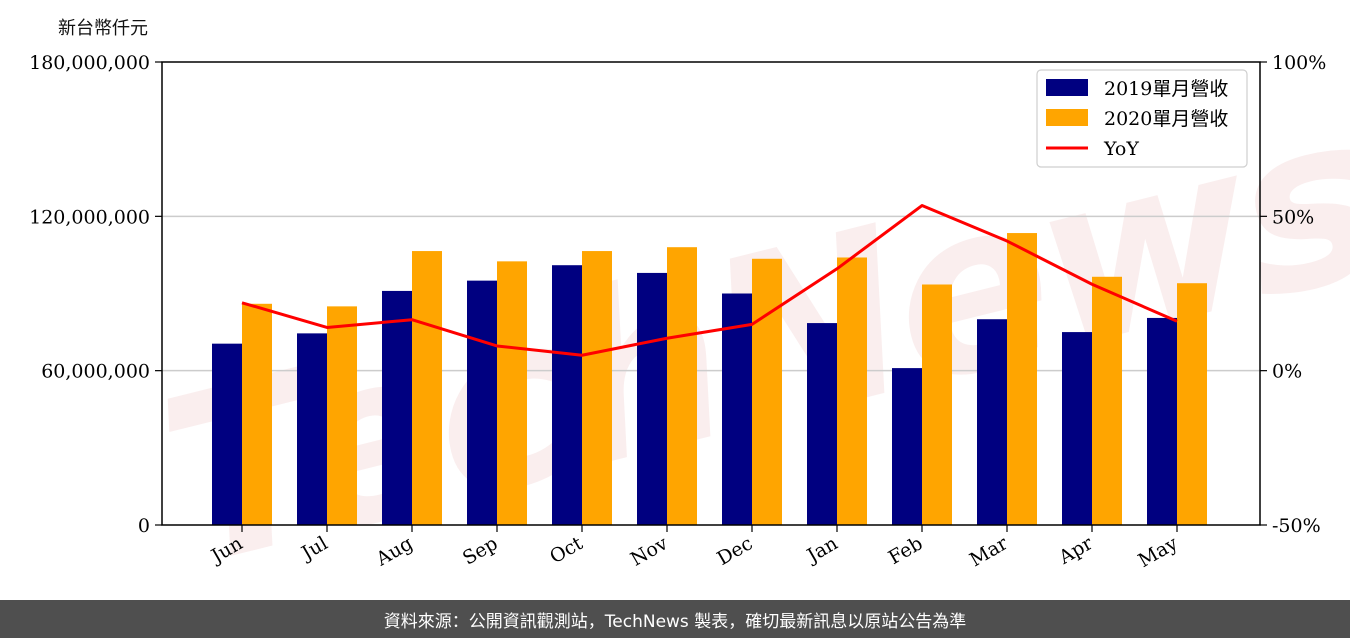 The width and height of the screenshot is (1350, 638). What do you see at coordinates (144, 526) in the screenshot?
I see `left-tick-label: 0` at bounding box center [144, 526].